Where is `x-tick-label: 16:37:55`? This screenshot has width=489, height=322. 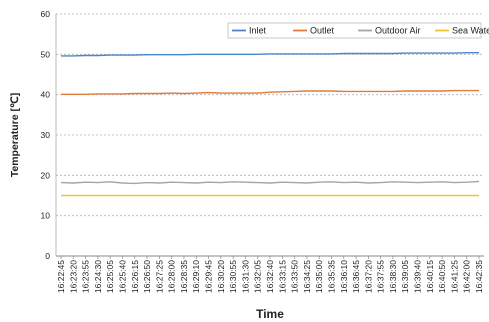
x-tick-label: 16:37:55 is located at coordinates (381, 276).